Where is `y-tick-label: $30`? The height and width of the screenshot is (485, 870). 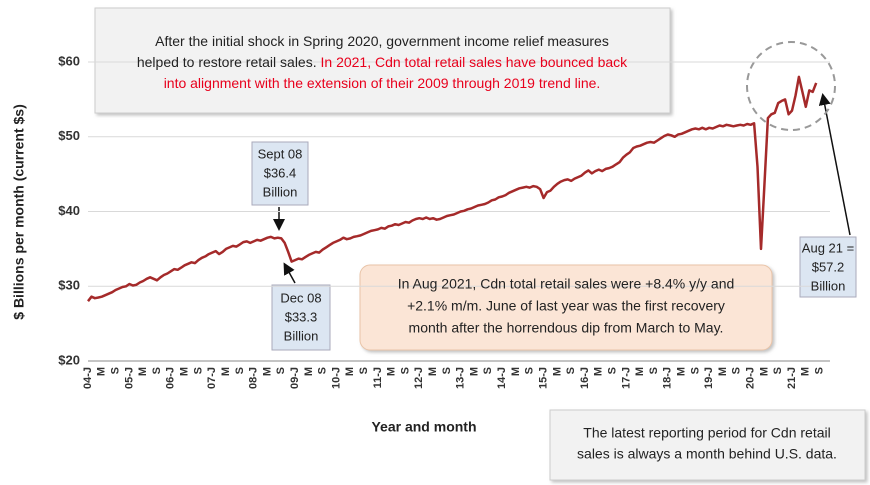
y-tick-label: $30 is located at coordinates (69, 285).